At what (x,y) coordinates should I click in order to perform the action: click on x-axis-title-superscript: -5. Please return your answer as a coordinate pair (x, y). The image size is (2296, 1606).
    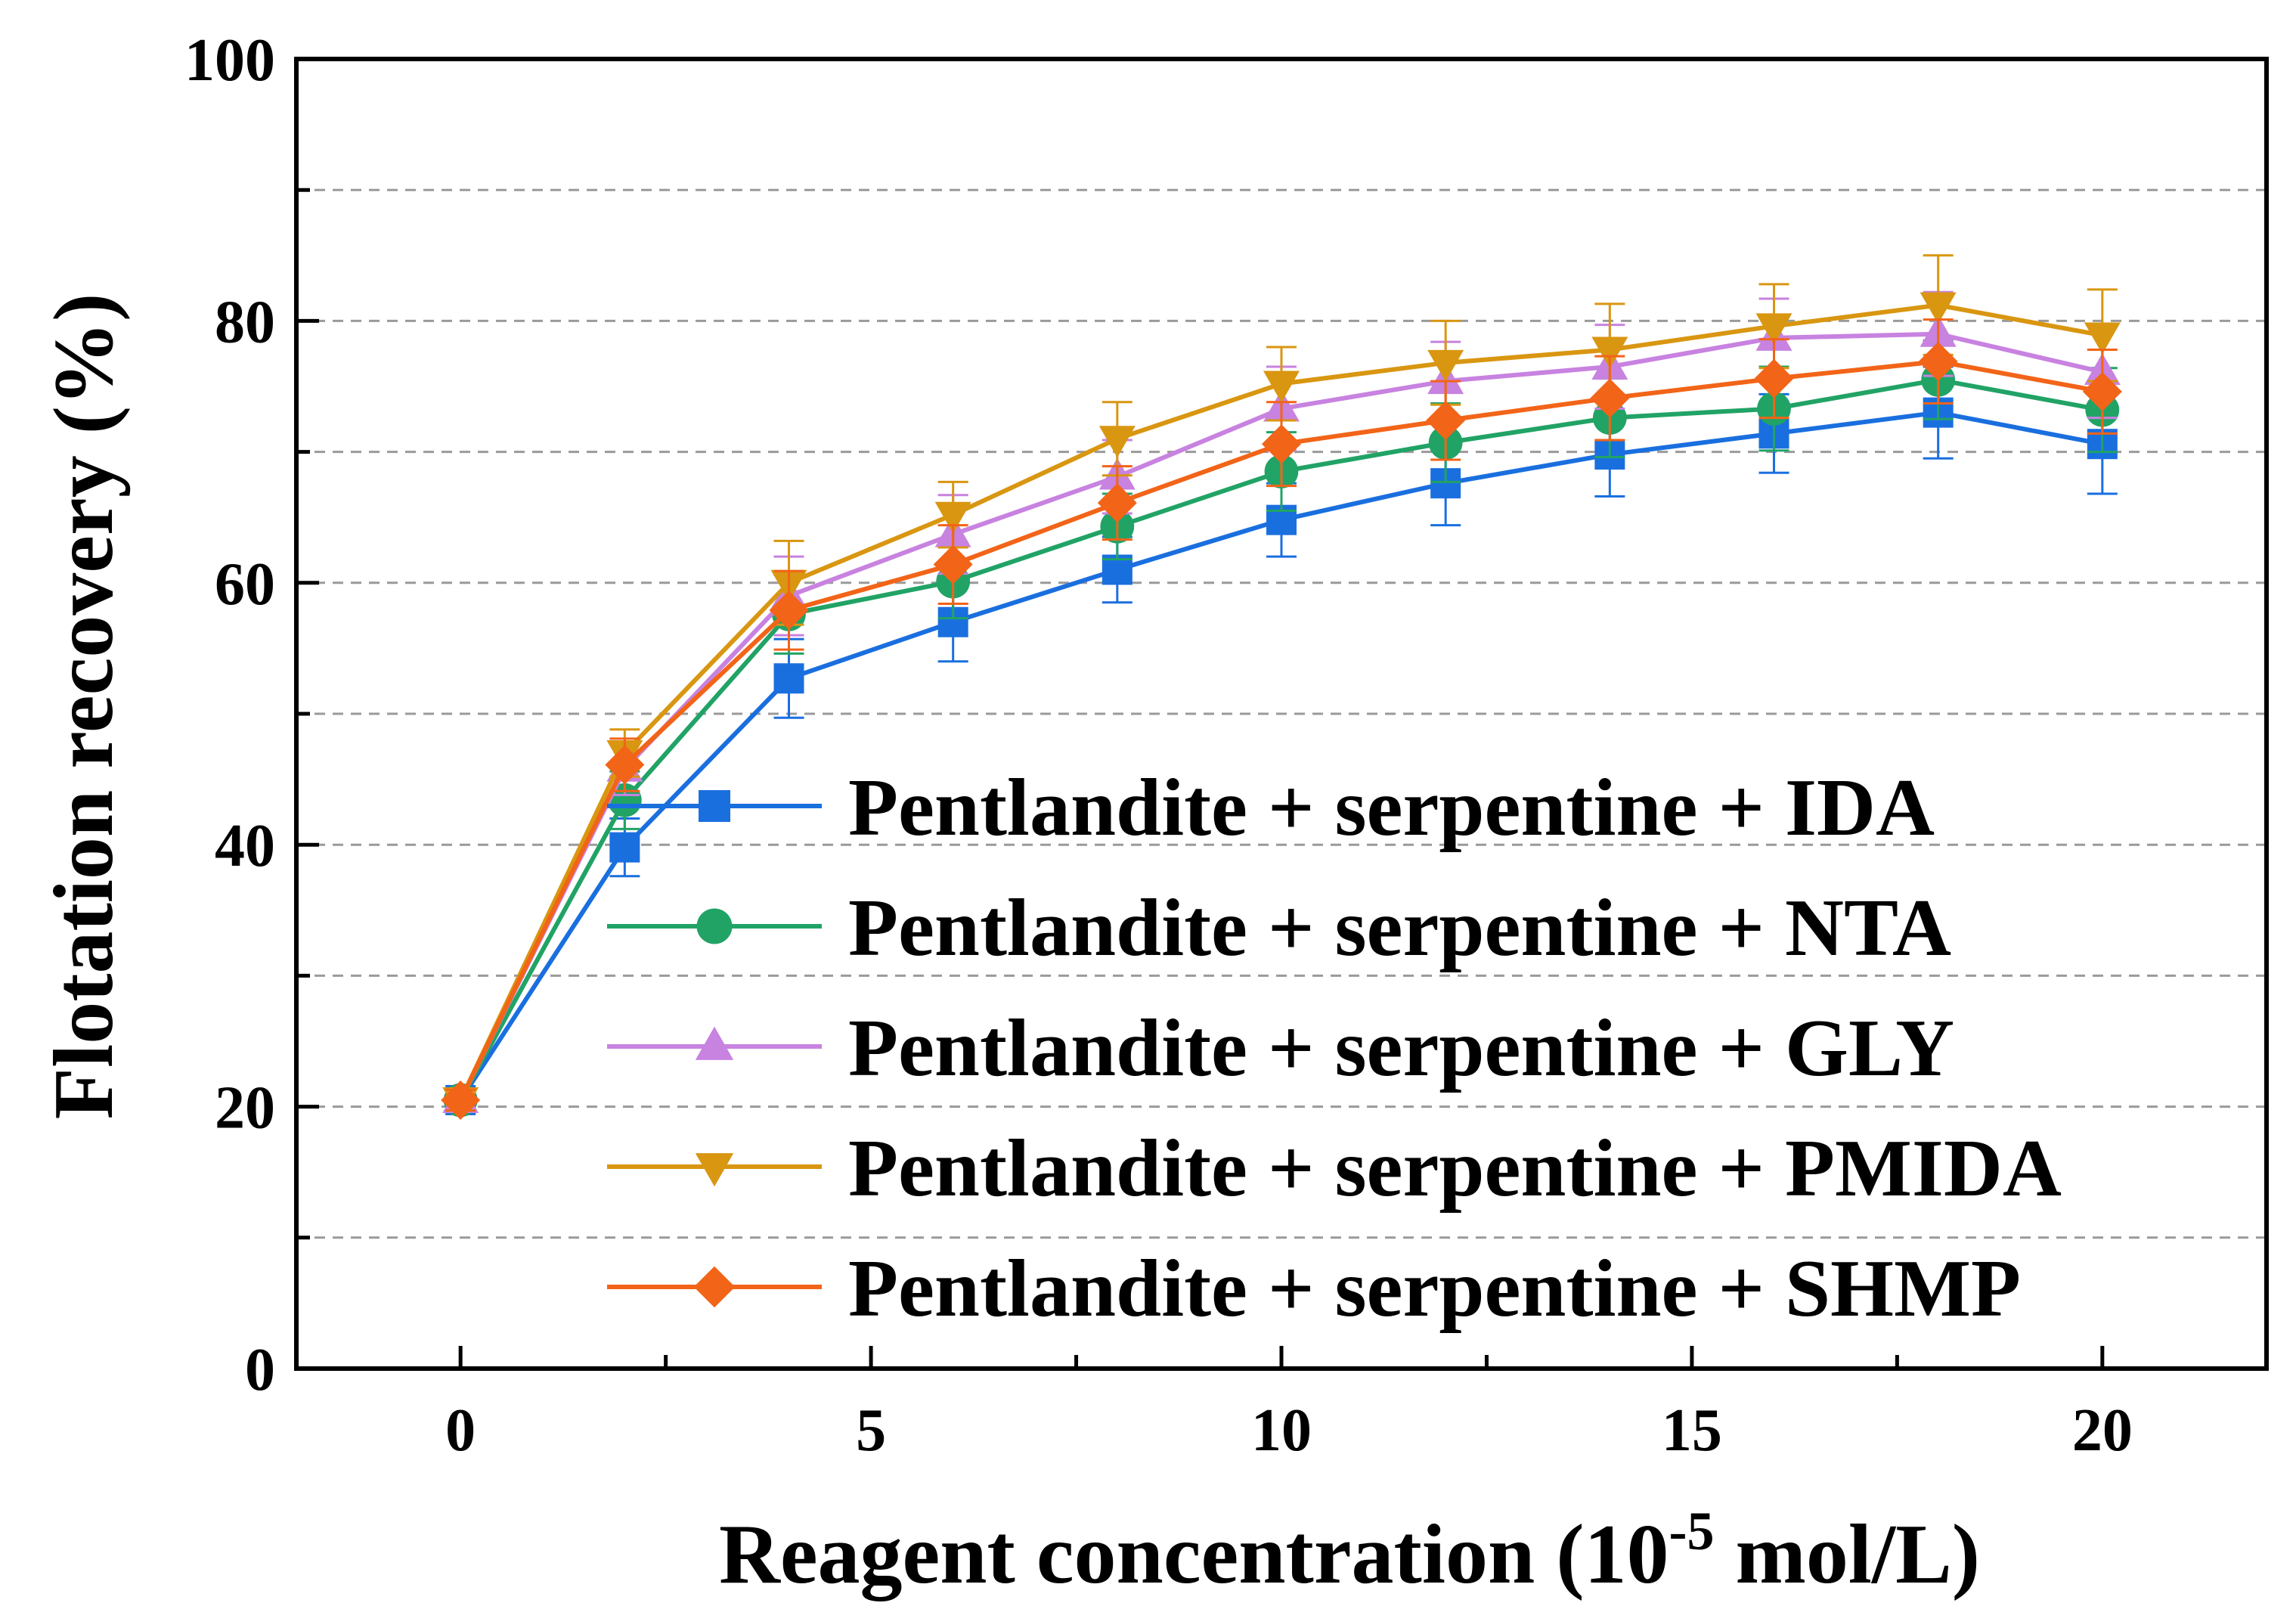
    Looking at the image, I should click on (1692, 1531).